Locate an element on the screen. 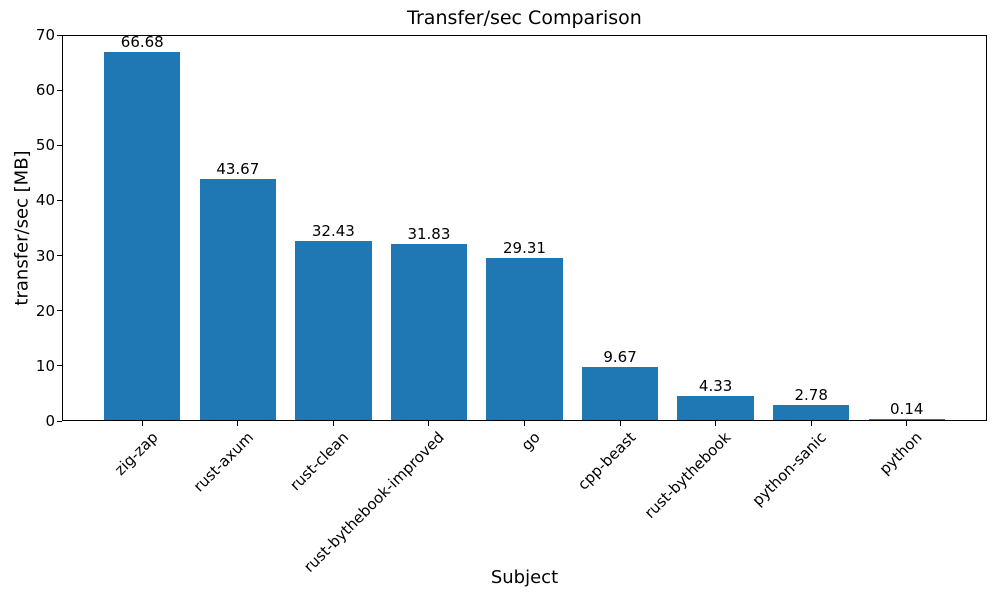  bar-value-label: 66.68 is located at coordinates (142, 42).